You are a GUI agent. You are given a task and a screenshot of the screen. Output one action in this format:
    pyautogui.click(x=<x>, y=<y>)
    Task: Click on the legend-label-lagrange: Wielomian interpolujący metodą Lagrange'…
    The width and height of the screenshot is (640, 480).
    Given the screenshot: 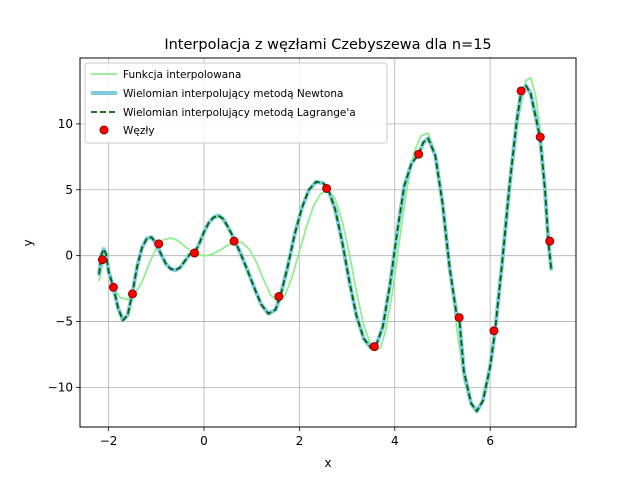 What is the action you would take?
    pyautogui.click(x=239, y=113)
    